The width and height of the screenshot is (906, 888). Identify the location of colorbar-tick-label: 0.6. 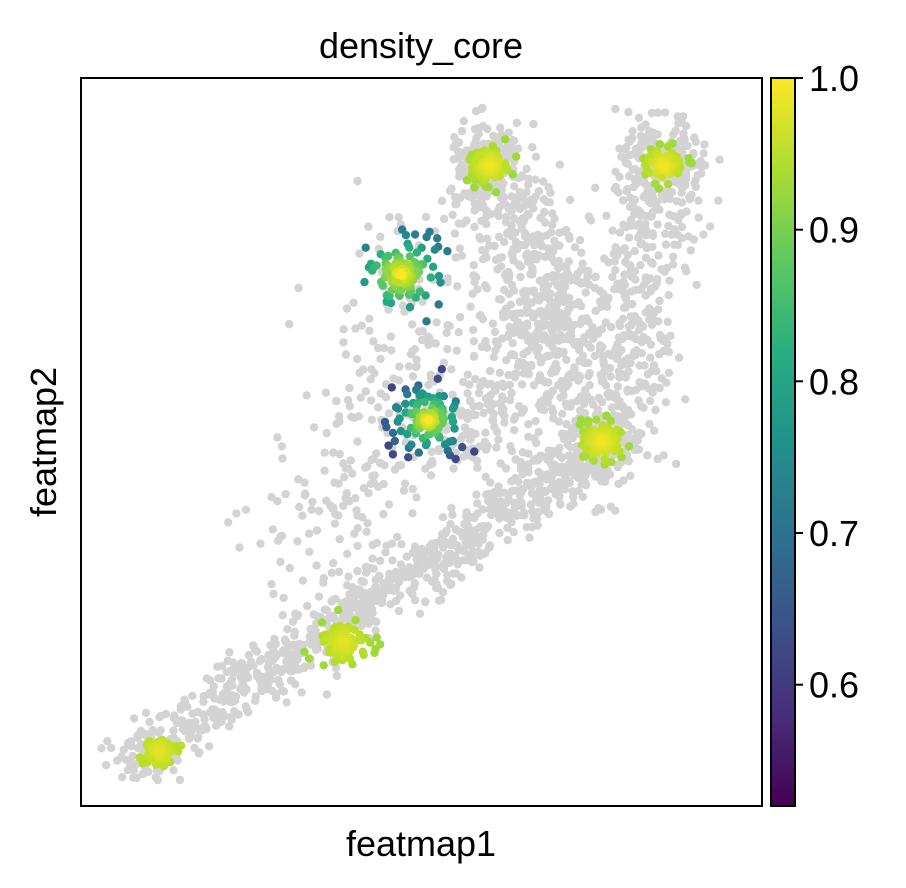
(834, 685).